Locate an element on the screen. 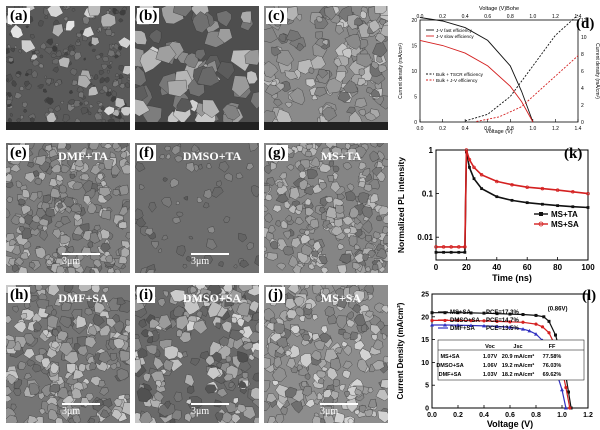 The width and height of the screenshot is (600, 430). x-tick-label: 0.6 is located at coordinates (510, 415).